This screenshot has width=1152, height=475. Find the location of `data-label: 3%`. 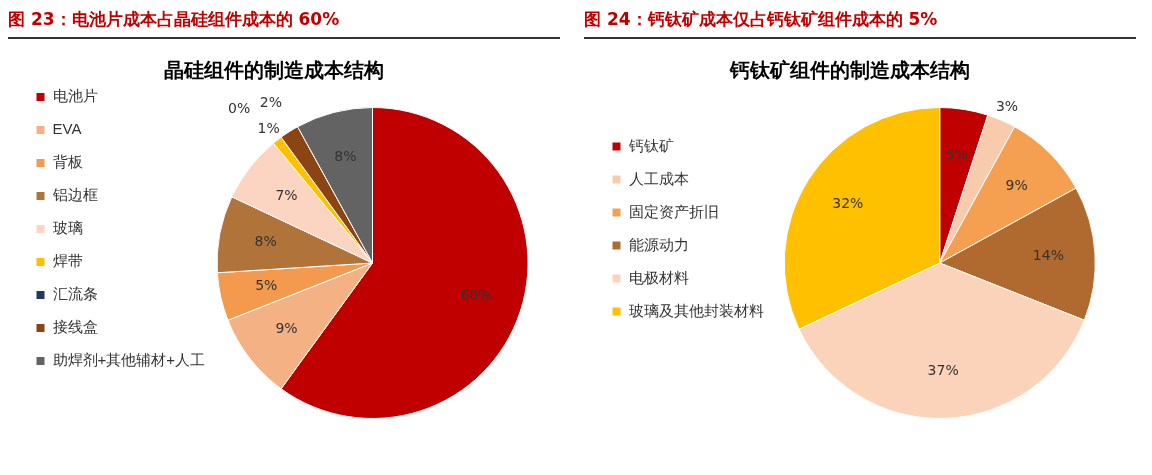

data-label: 3% is located at coordinates (1007, 106).